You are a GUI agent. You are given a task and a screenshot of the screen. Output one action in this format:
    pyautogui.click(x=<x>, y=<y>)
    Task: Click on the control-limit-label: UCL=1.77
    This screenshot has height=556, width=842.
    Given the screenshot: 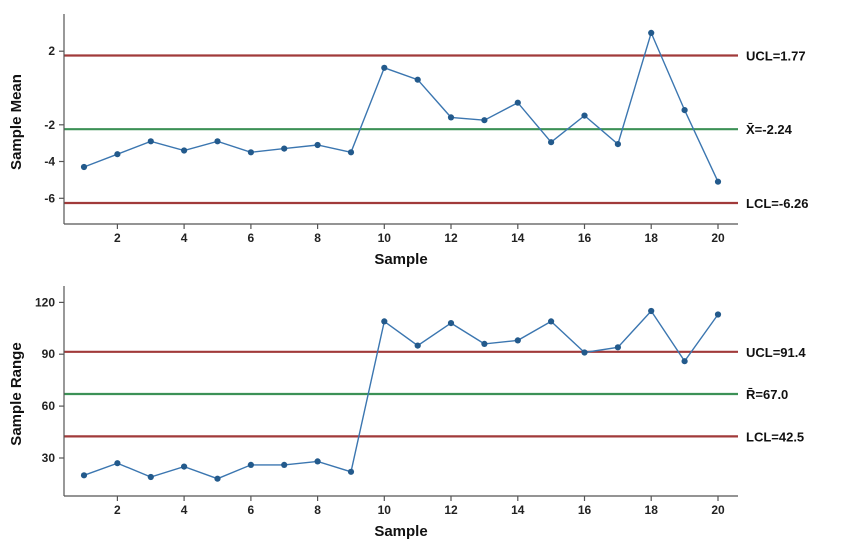 What is the action you would take?
    pyautogui.click(x=776, y=56)
    